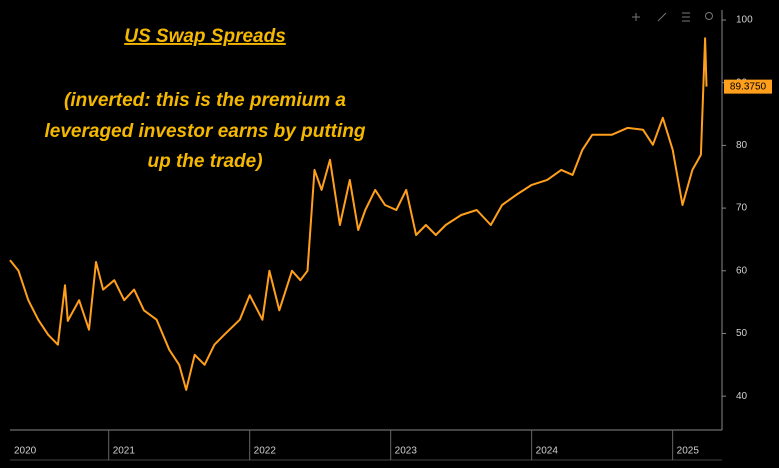  What do you see at coordinates (742, 333) in the screenshot?
I see `y-tick-label: 50` at bounding box center [742, 333].